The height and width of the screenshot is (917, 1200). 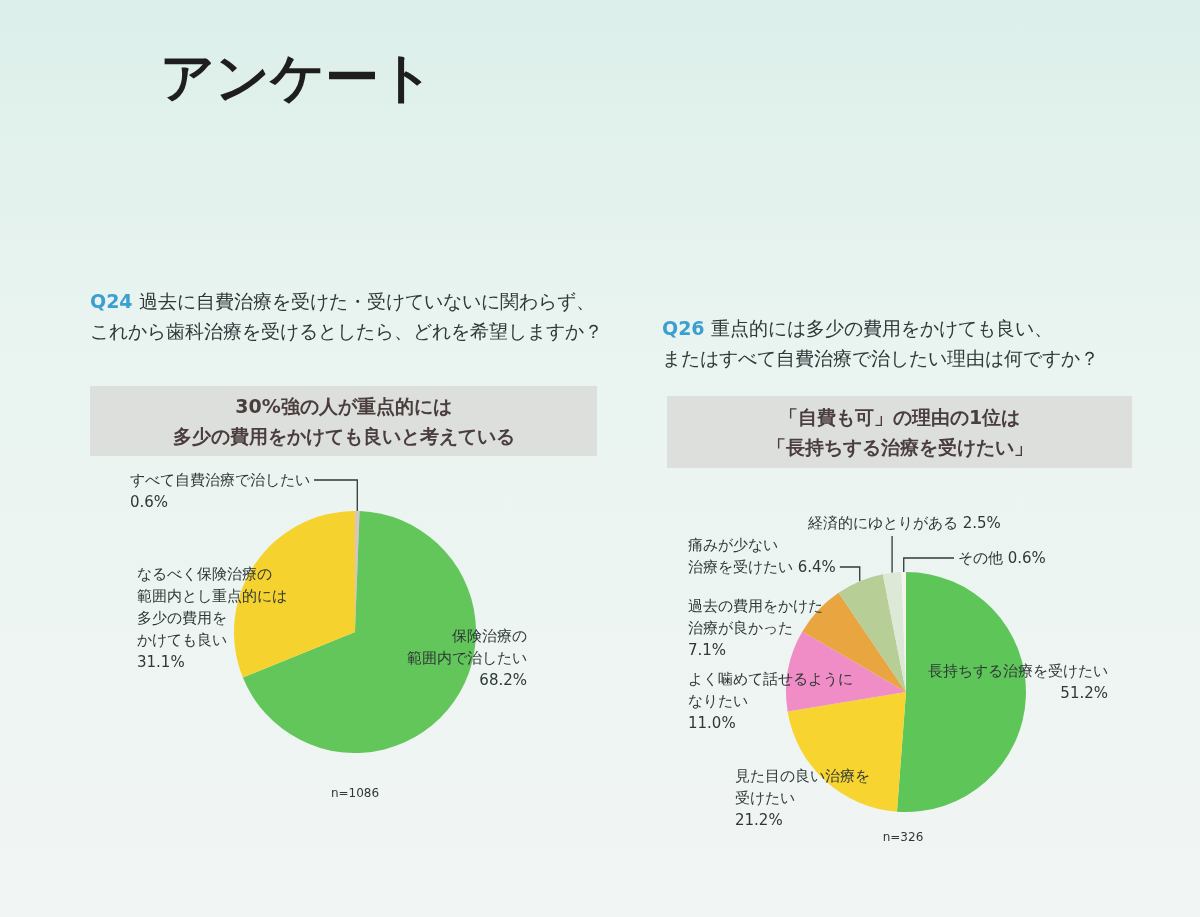 I want to click on chart-subtitle: 30%強の人が重点的には多少の費用をかけても良いと考えている, so click(x=343, y=421).